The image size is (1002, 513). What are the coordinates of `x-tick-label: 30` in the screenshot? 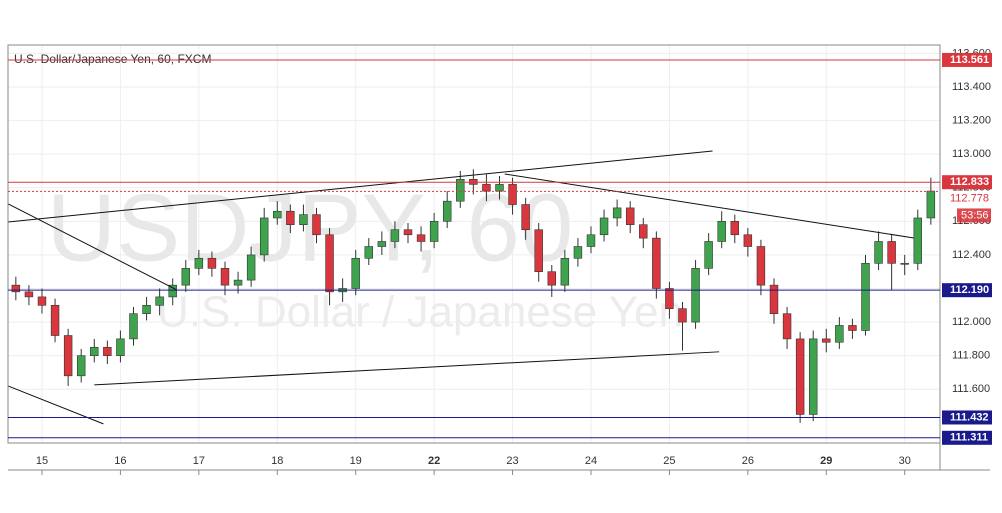 It's located at (905, 461).